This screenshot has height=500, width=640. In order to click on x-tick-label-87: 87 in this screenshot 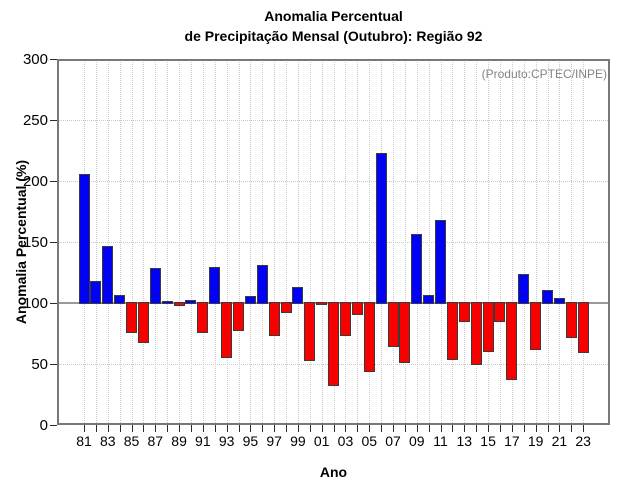, I will do `click(155, 441)`.